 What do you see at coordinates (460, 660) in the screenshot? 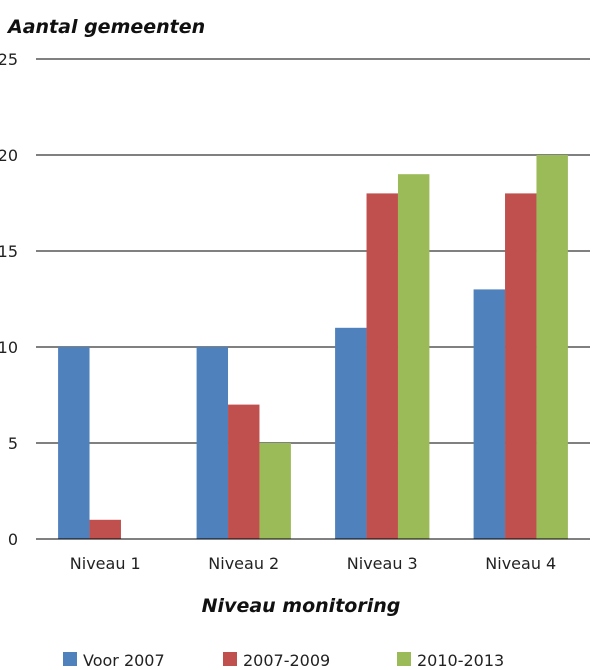
I see `legend-label: 2010-2013` at bounding box center [460, 660].